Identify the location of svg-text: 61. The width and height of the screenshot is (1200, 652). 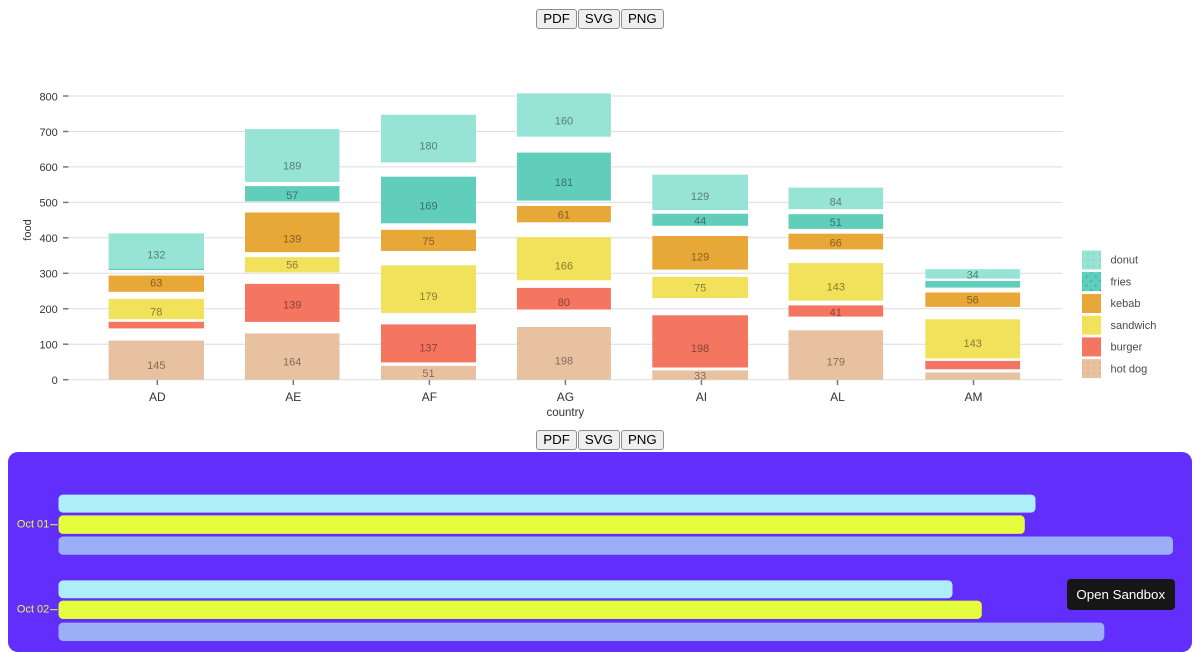
(564, 215).